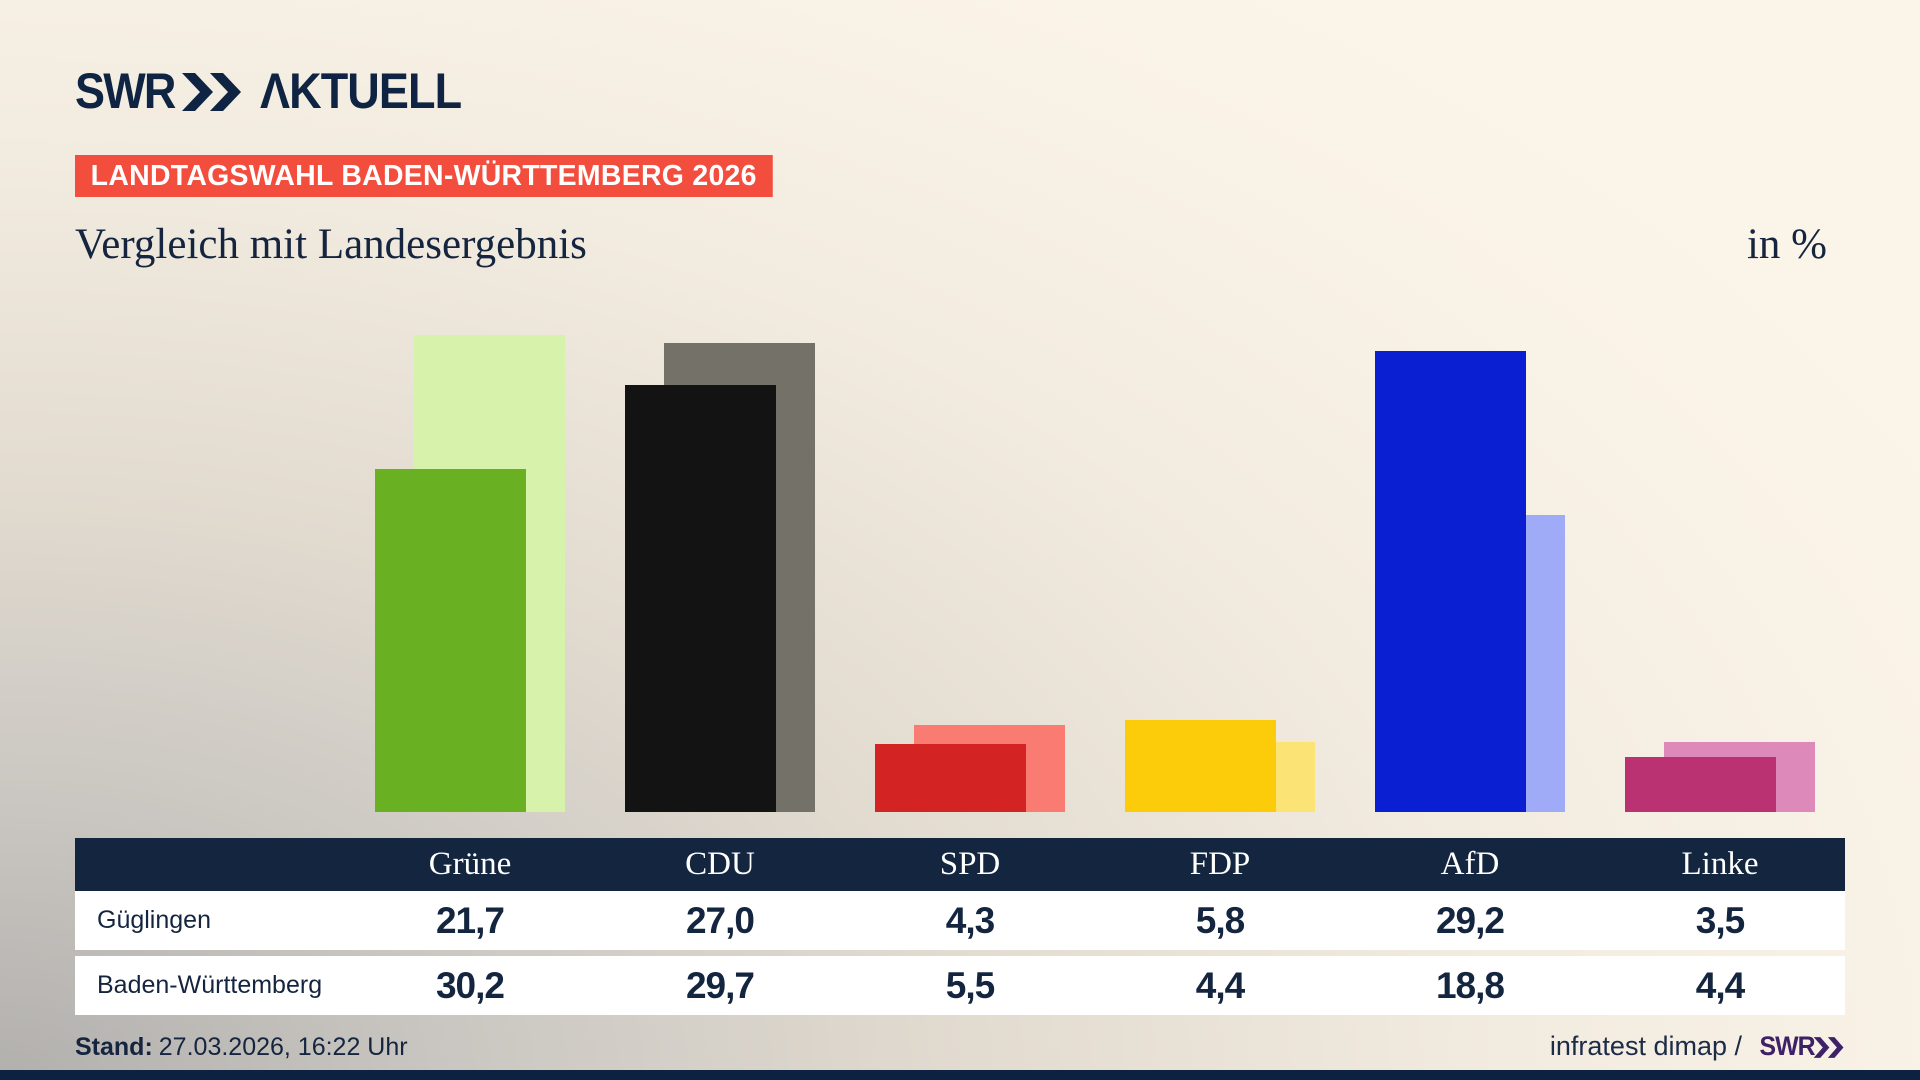 The height and width of the screenshot is (1080, 1920). Describe the element at coordinates (470, 985) in the screenshot. I see `cell-baden-wuerttemberg-gruene: 30,2` at that location.